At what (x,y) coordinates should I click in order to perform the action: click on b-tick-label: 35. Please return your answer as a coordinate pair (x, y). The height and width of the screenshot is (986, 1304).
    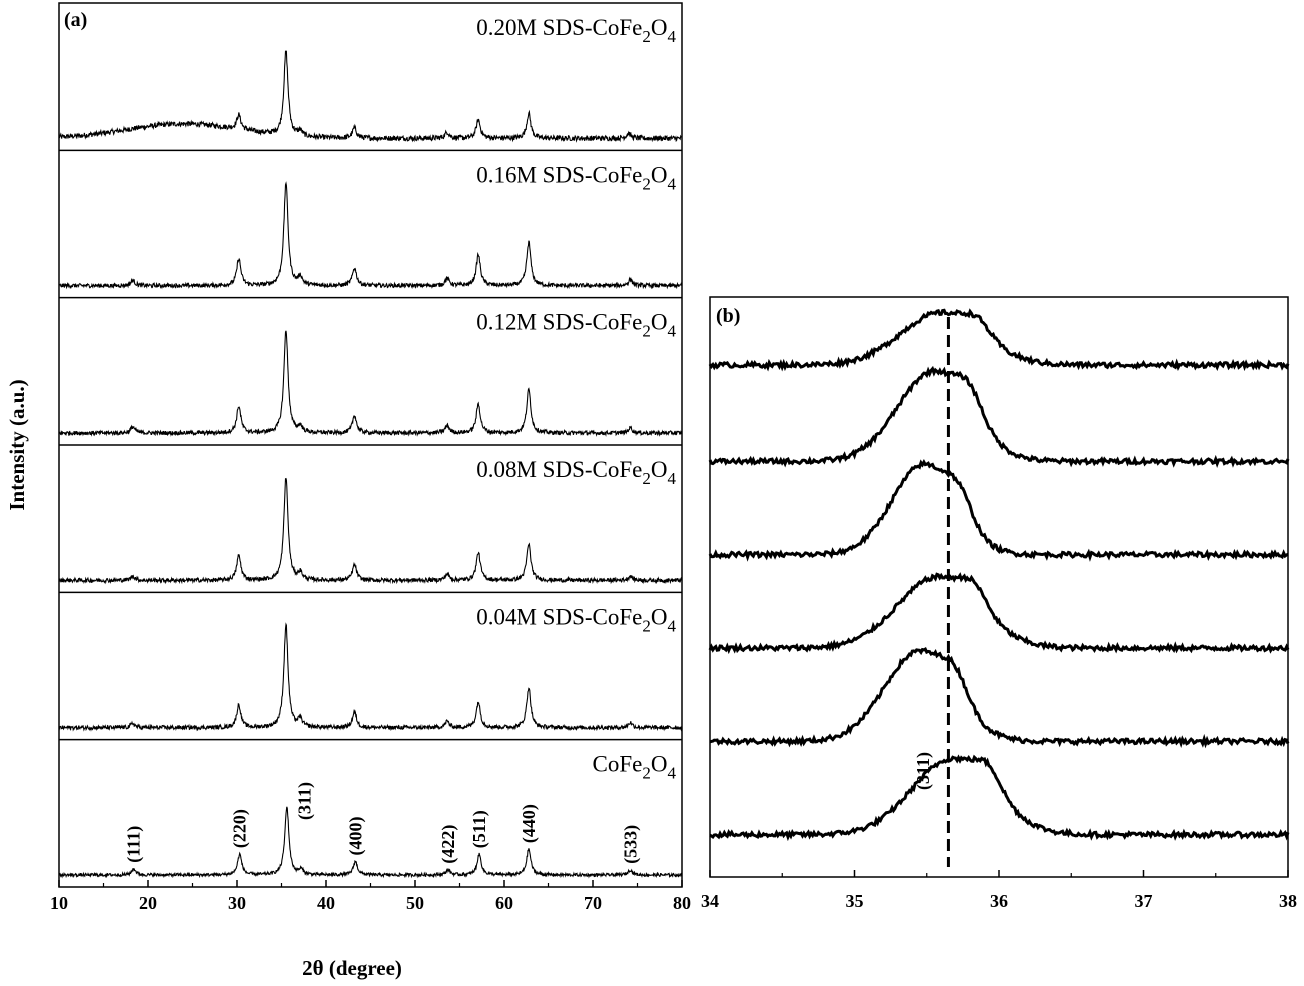
    Looking at the image, I should click on (855, 901).